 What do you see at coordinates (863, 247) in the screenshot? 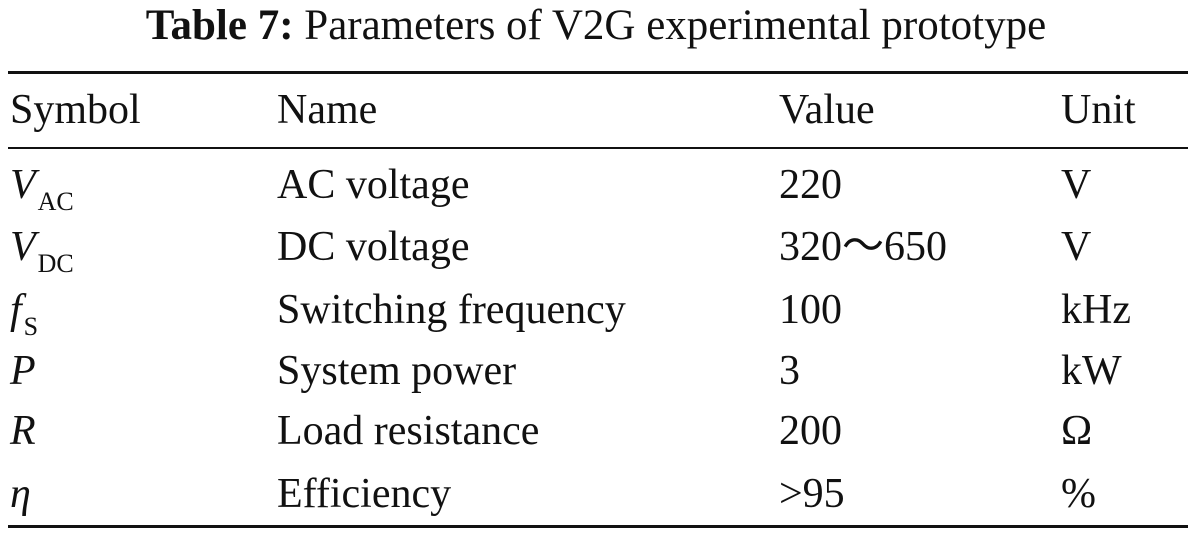
I see `value-cell: 320～650` at bounding box center [863, 247].